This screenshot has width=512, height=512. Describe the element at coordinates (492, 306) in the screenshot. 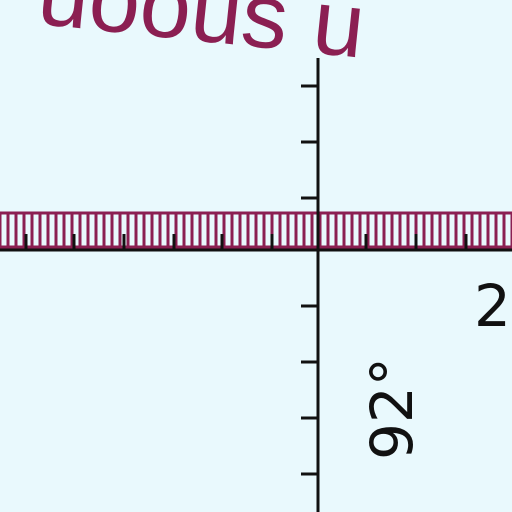

I see `grid-label-right: 2` at that location.